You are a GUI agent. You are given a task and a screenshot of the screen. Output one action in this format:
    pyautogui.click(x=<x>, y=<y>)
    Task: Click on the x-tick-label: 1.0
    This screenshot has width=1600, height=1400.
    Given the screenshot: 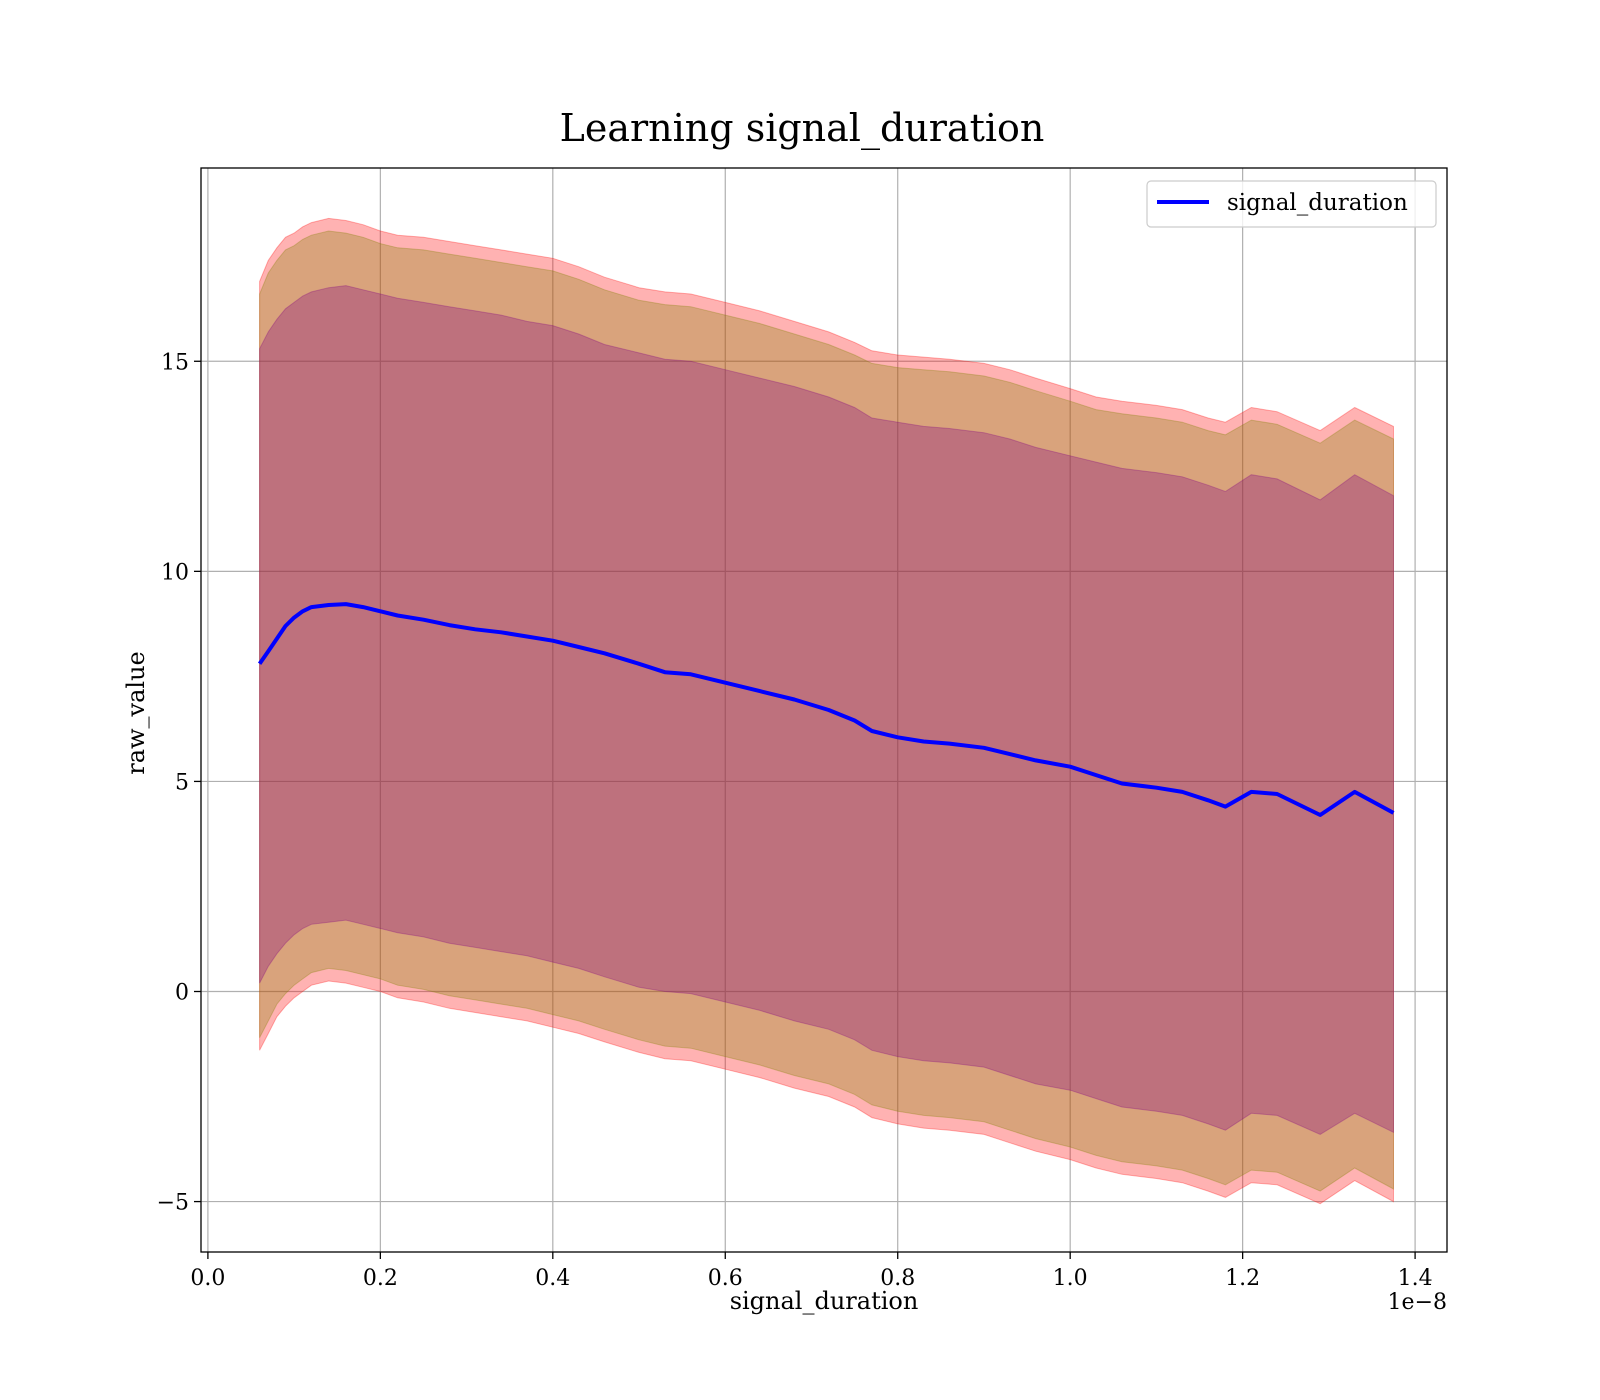 What is the action you would take?
    pyautogui.click(x=1070, y=1278)
    